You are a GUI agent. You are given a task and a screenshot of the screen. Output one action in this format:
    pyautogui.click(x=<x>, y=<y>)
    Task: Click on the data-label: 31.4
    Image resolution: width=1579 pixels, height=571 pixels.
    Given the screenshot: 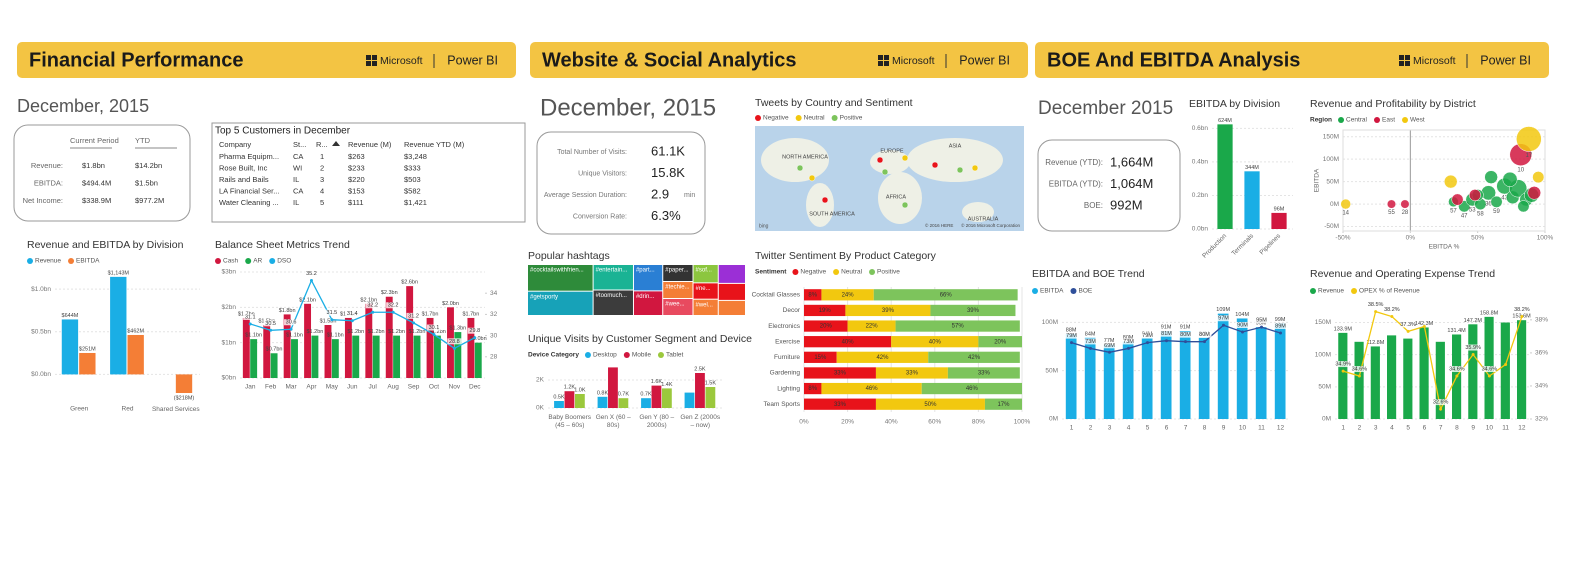 What is the action you would take?
    pyautogui.click(x=352, y=314)
    